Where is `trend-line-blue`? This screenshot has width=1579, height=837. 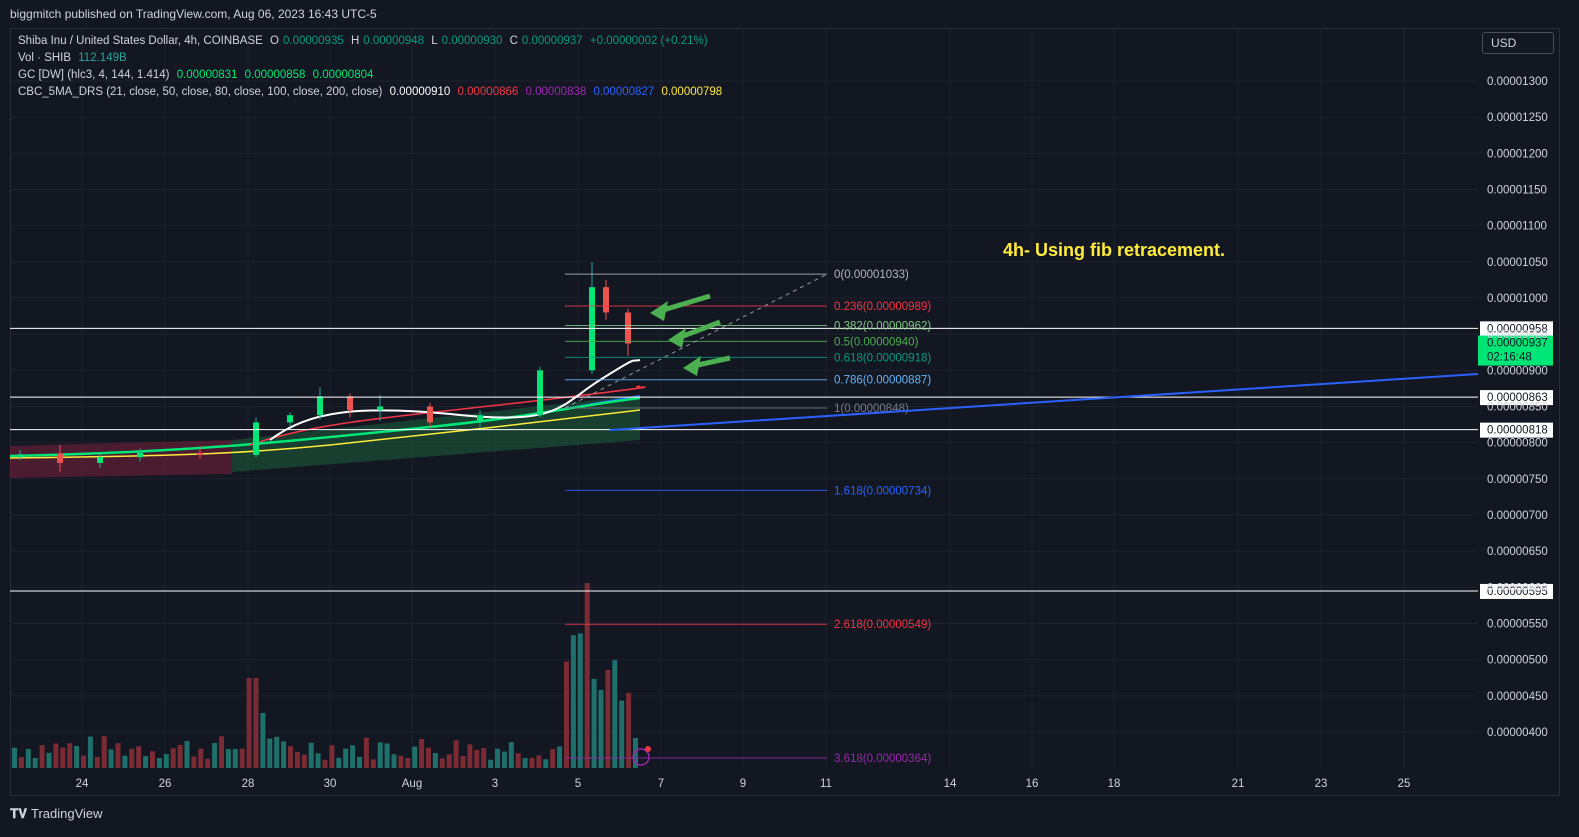
trend-line-blue is located at coordinates (1044, 402).